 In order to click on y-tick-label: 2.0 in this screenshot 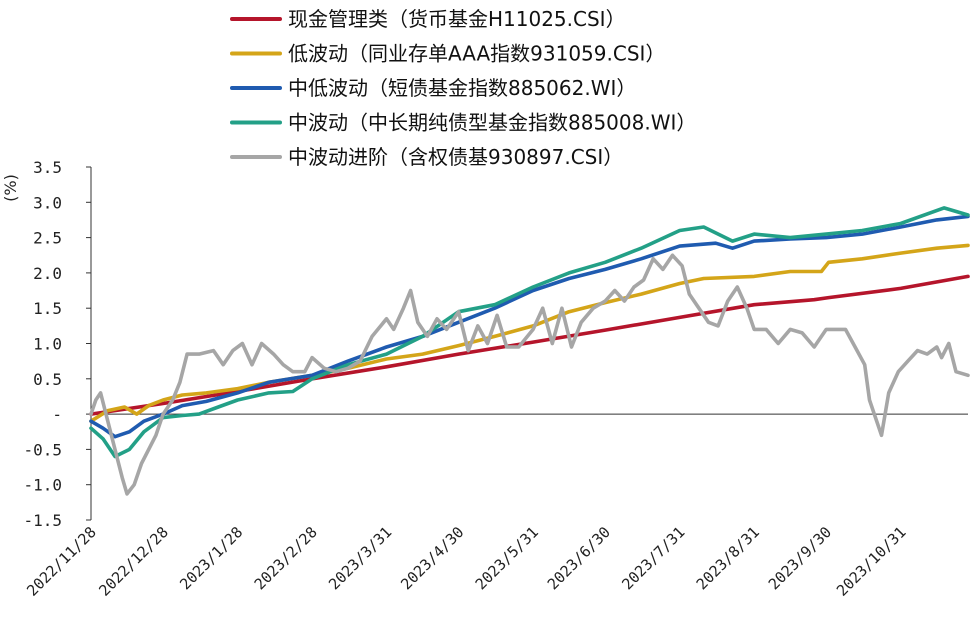, I will do `click(47, 273)`.